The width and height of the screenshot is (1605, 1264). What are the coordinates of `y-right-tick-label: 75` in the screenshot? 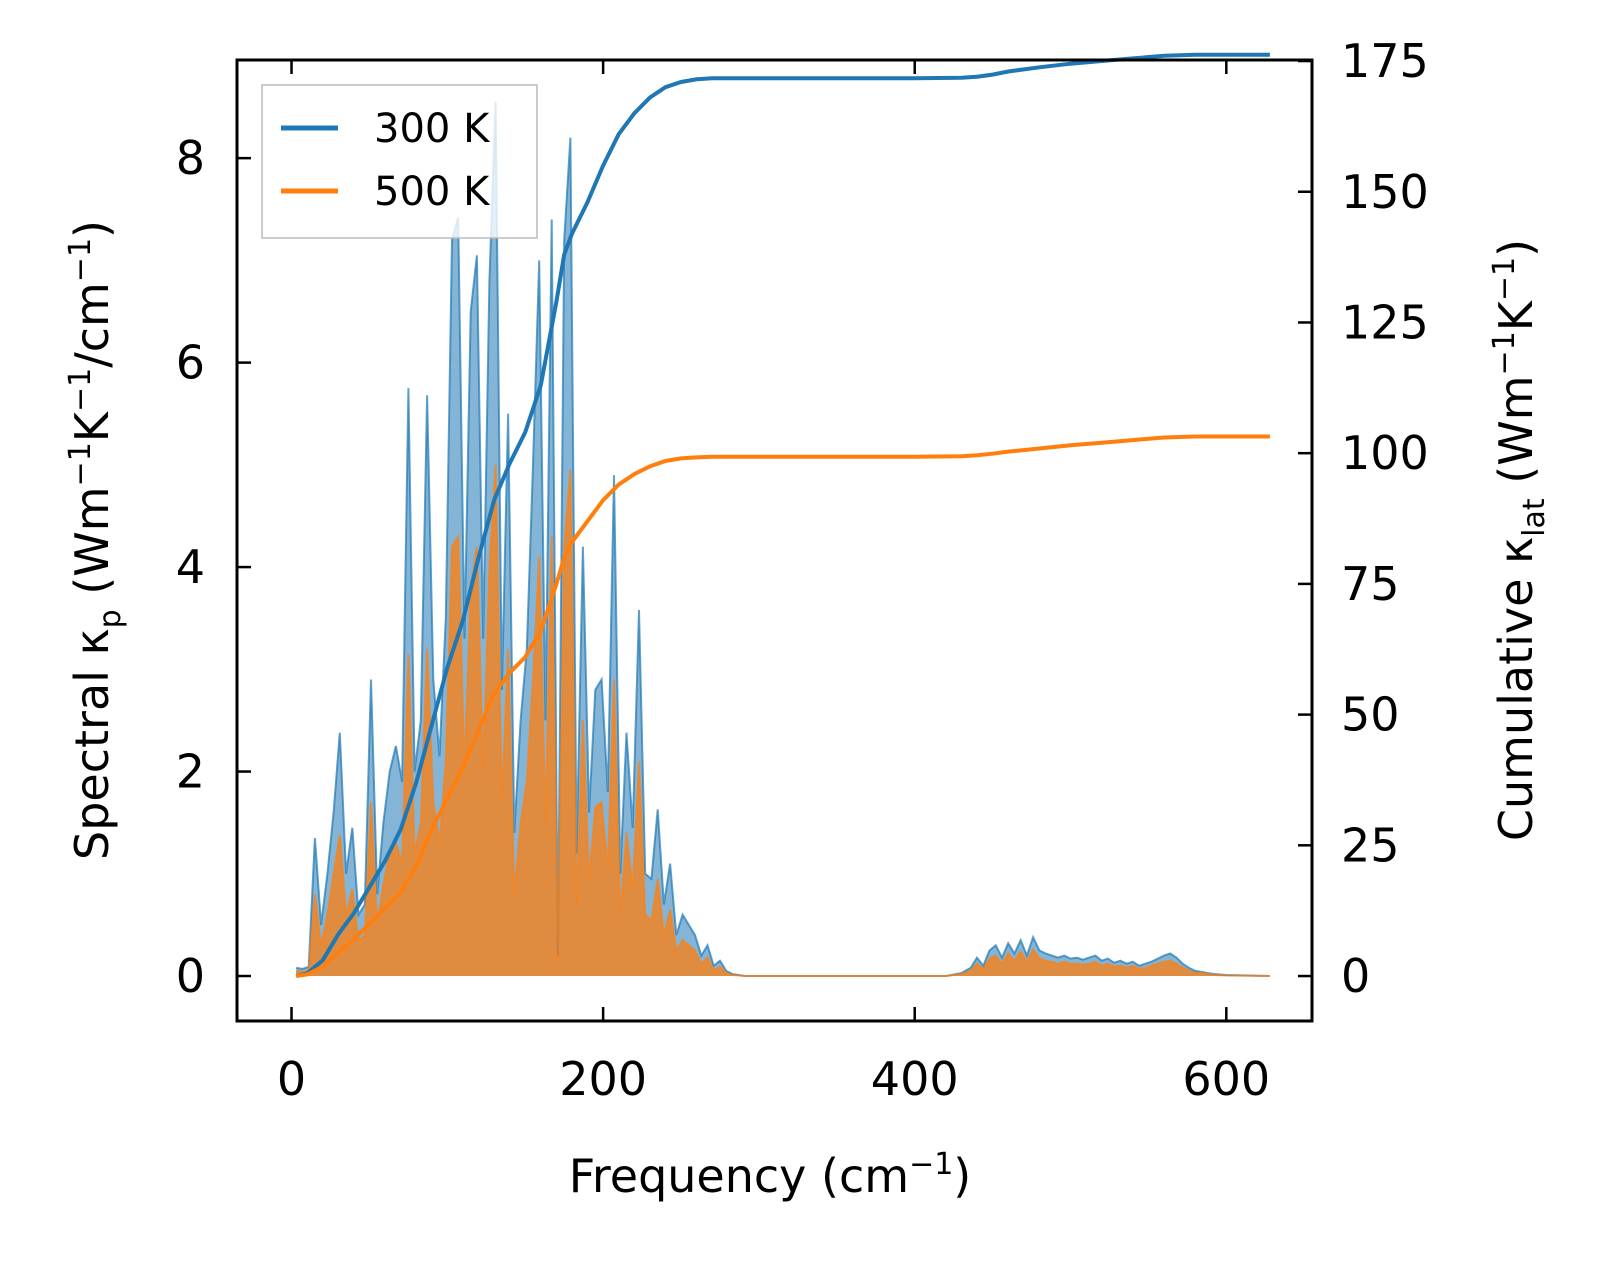 It's located at (1370, 584).